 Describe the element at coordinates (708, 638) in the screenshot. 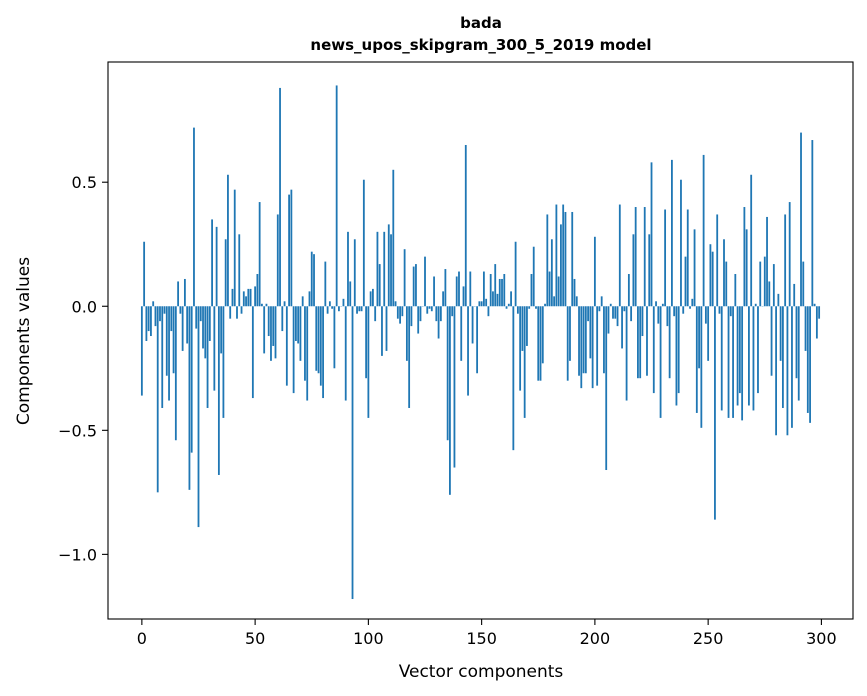

I see `x-tick-label: 250` at that location.